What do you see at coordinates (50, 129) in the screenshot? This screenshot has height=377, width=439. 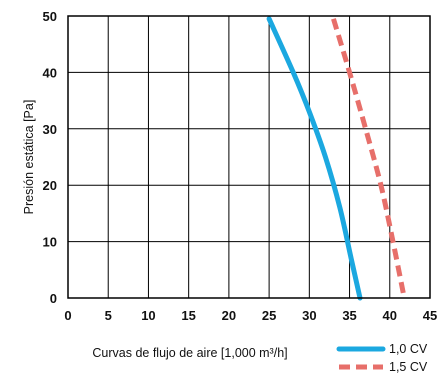 I see `y-tick-label: 30` at bounding box center [50, 129].